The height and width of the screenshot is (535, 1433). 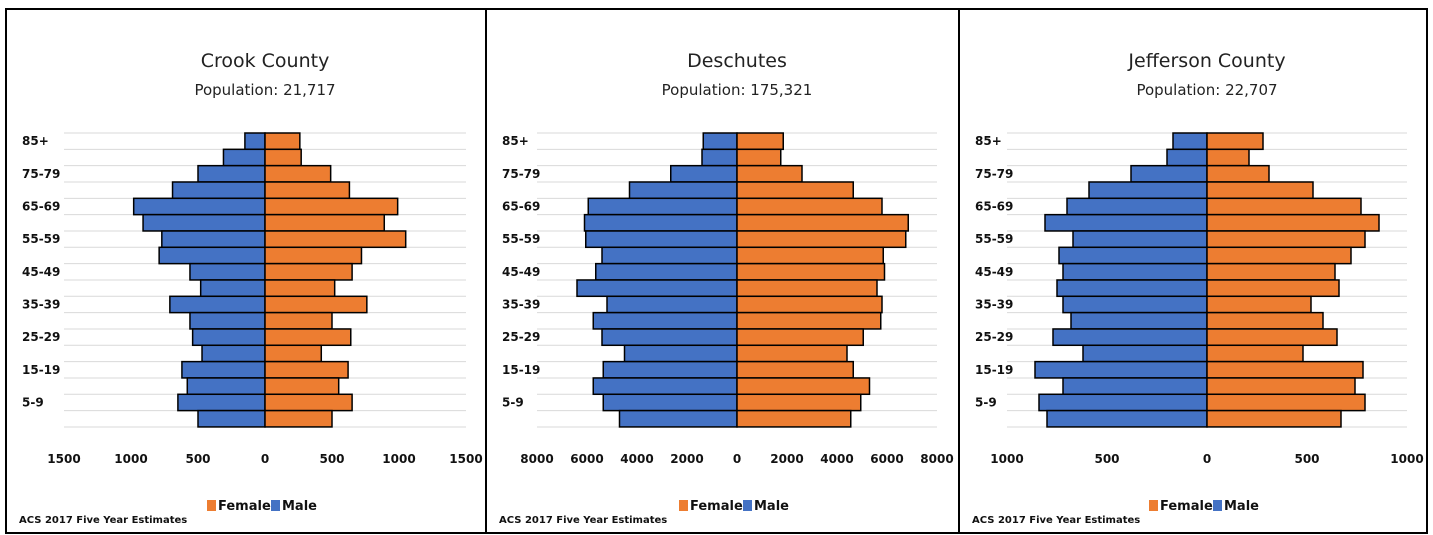 What do you see at coordinates (994, 174) in the screenshot?
I see `y-tick-label: 75-79` at bounding box center [994, 174].